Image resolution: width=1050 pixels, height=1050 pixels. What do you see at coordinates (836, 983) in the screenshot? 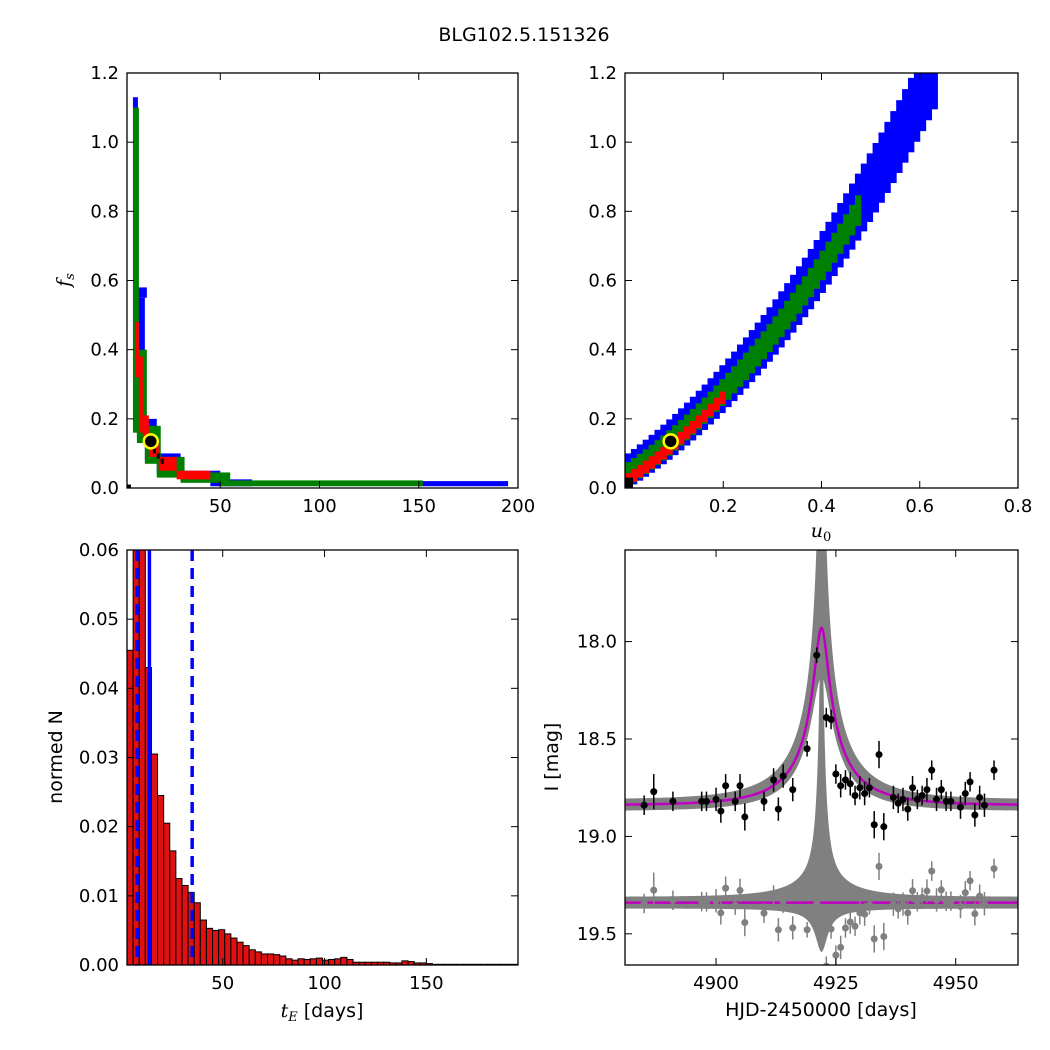
I see `x-tick-label: 4925` at bounding box center [836, 983].